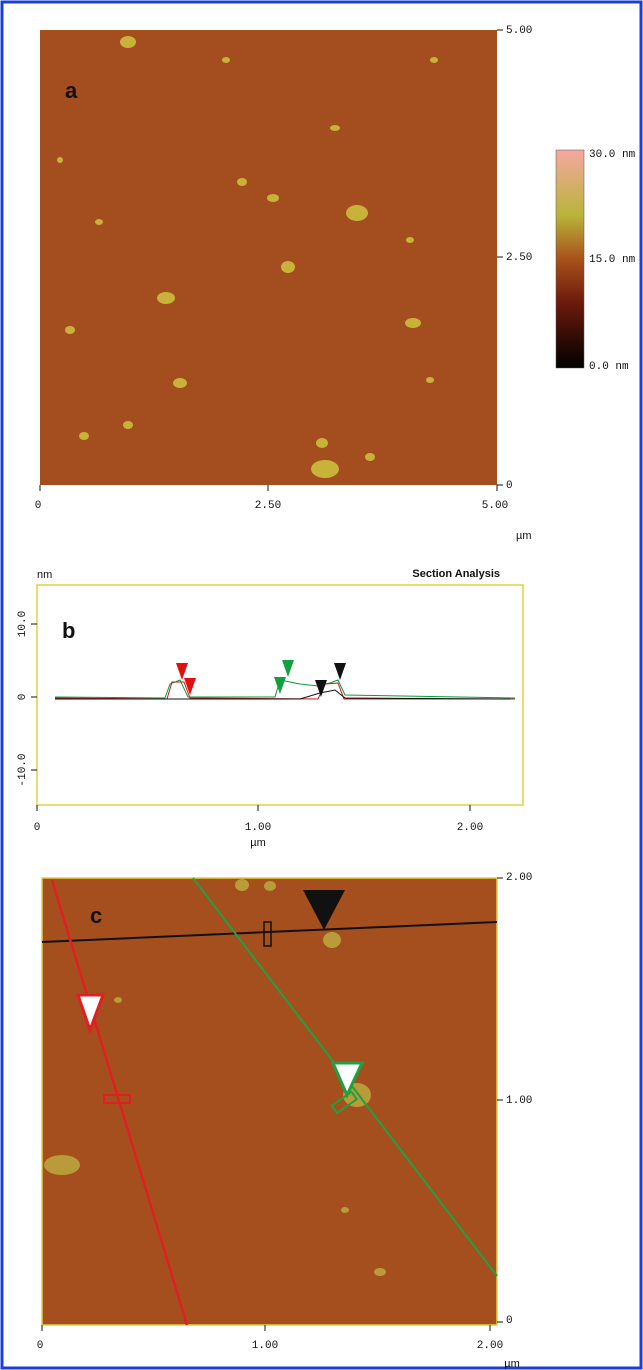 Image resolution: width=643 pixels, height=1370 pixels. What do you see at coordinates (490, 1346) in the screenshot?
I see `bottom-tick-label: 2.00` at bounding box center [490, 1346].